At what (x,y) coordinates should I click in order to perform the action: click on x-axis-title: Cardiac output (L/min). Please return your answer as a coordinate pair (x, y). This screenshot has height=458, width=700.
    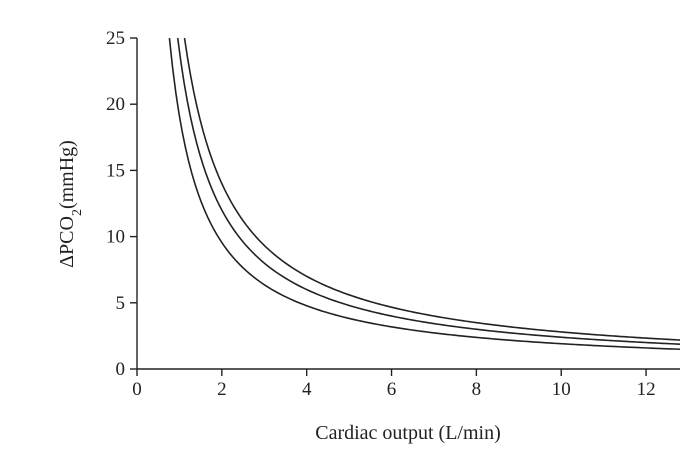
    Looking at the image, I should click on (408, 433).